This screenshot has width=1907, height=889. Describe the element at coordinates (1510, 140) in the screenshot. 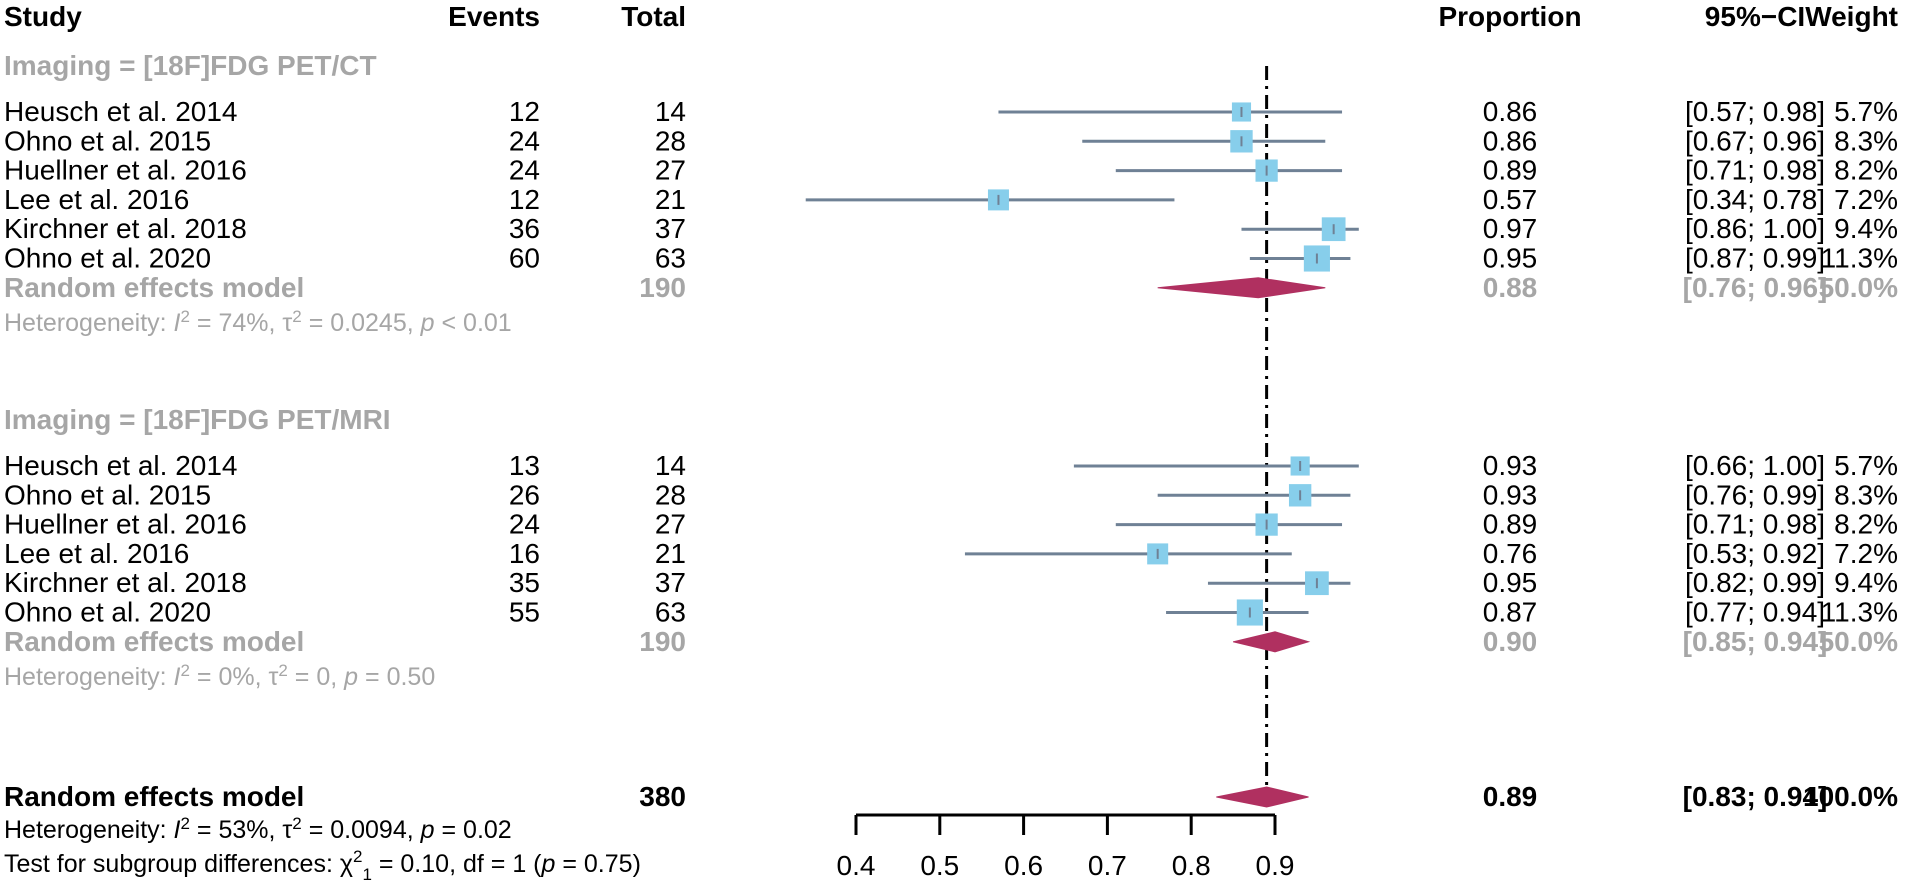

I see `proportion-g1-s2: 0.86` at that location.